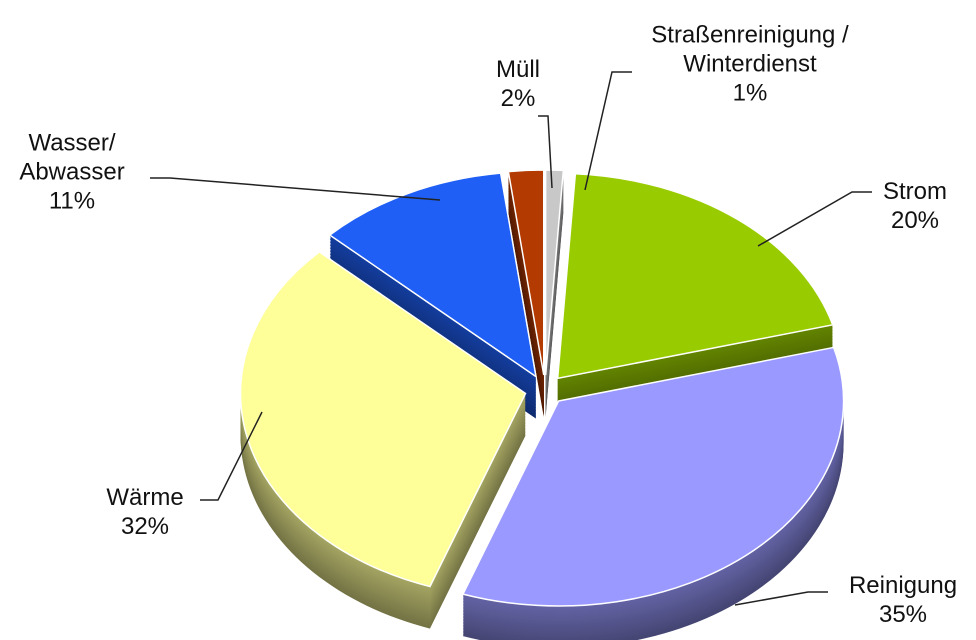 The width and height of the screenshot is (976, 640). I want to click on slice-label: Strom 20%, so click(915, 206).